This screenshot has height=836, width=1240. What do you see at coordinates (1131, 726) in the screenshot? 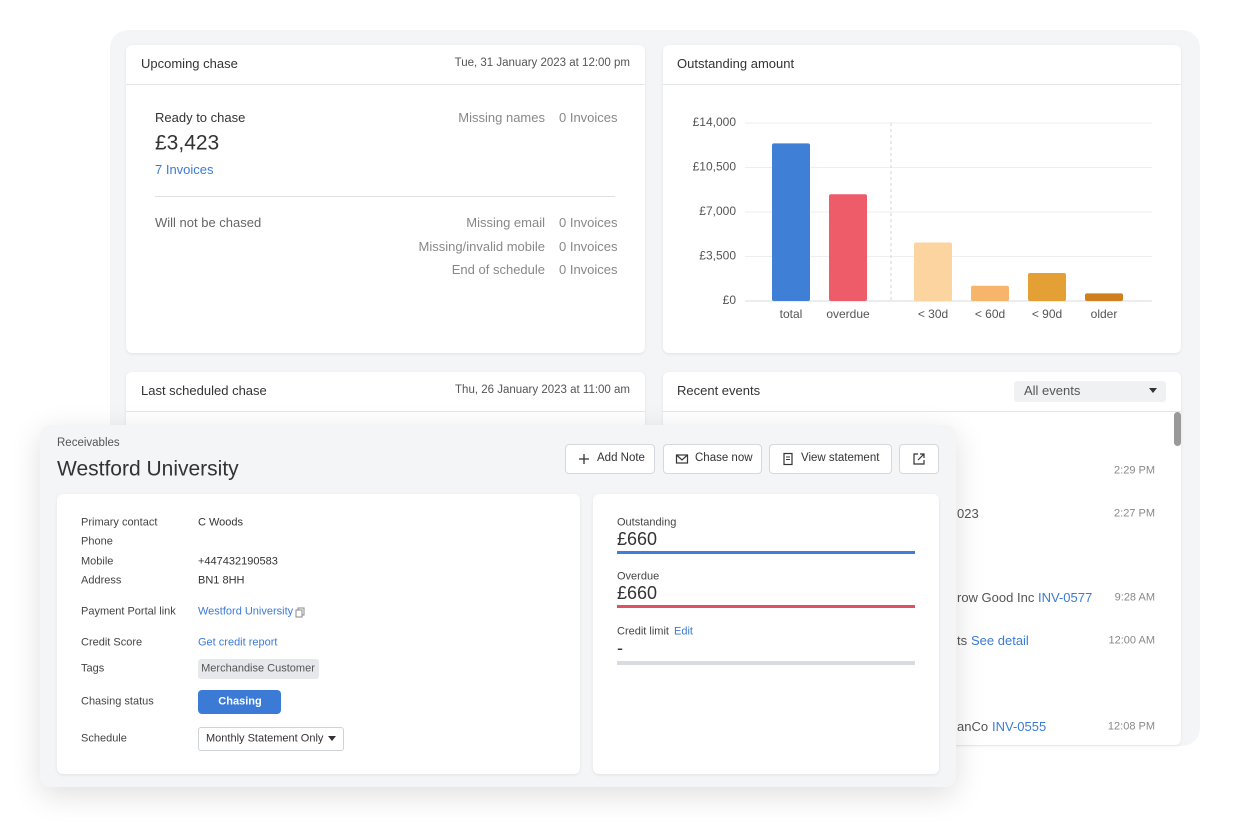
I see `event-time: 12:08 PM` at bounding box center [1131, 726].